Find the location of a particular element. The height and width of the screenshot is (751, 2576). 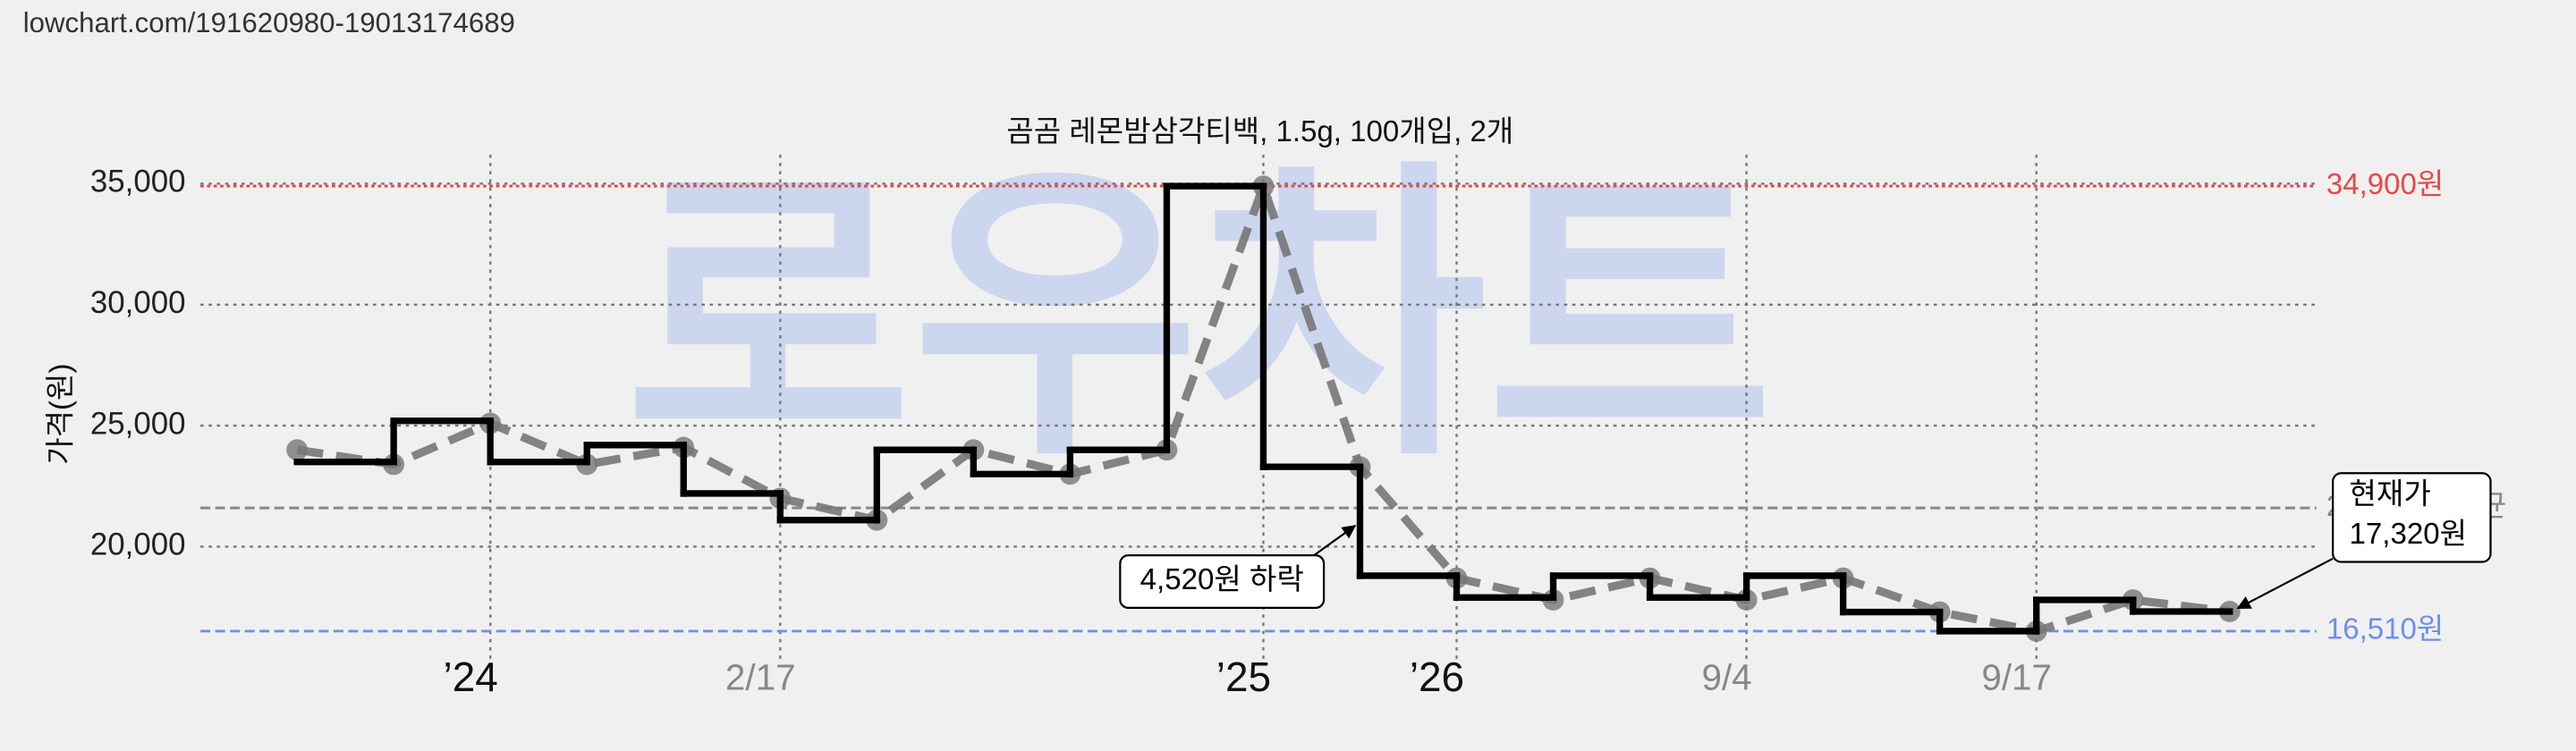

x-tick-label: ’26 is located at coordinates (1437, 677).